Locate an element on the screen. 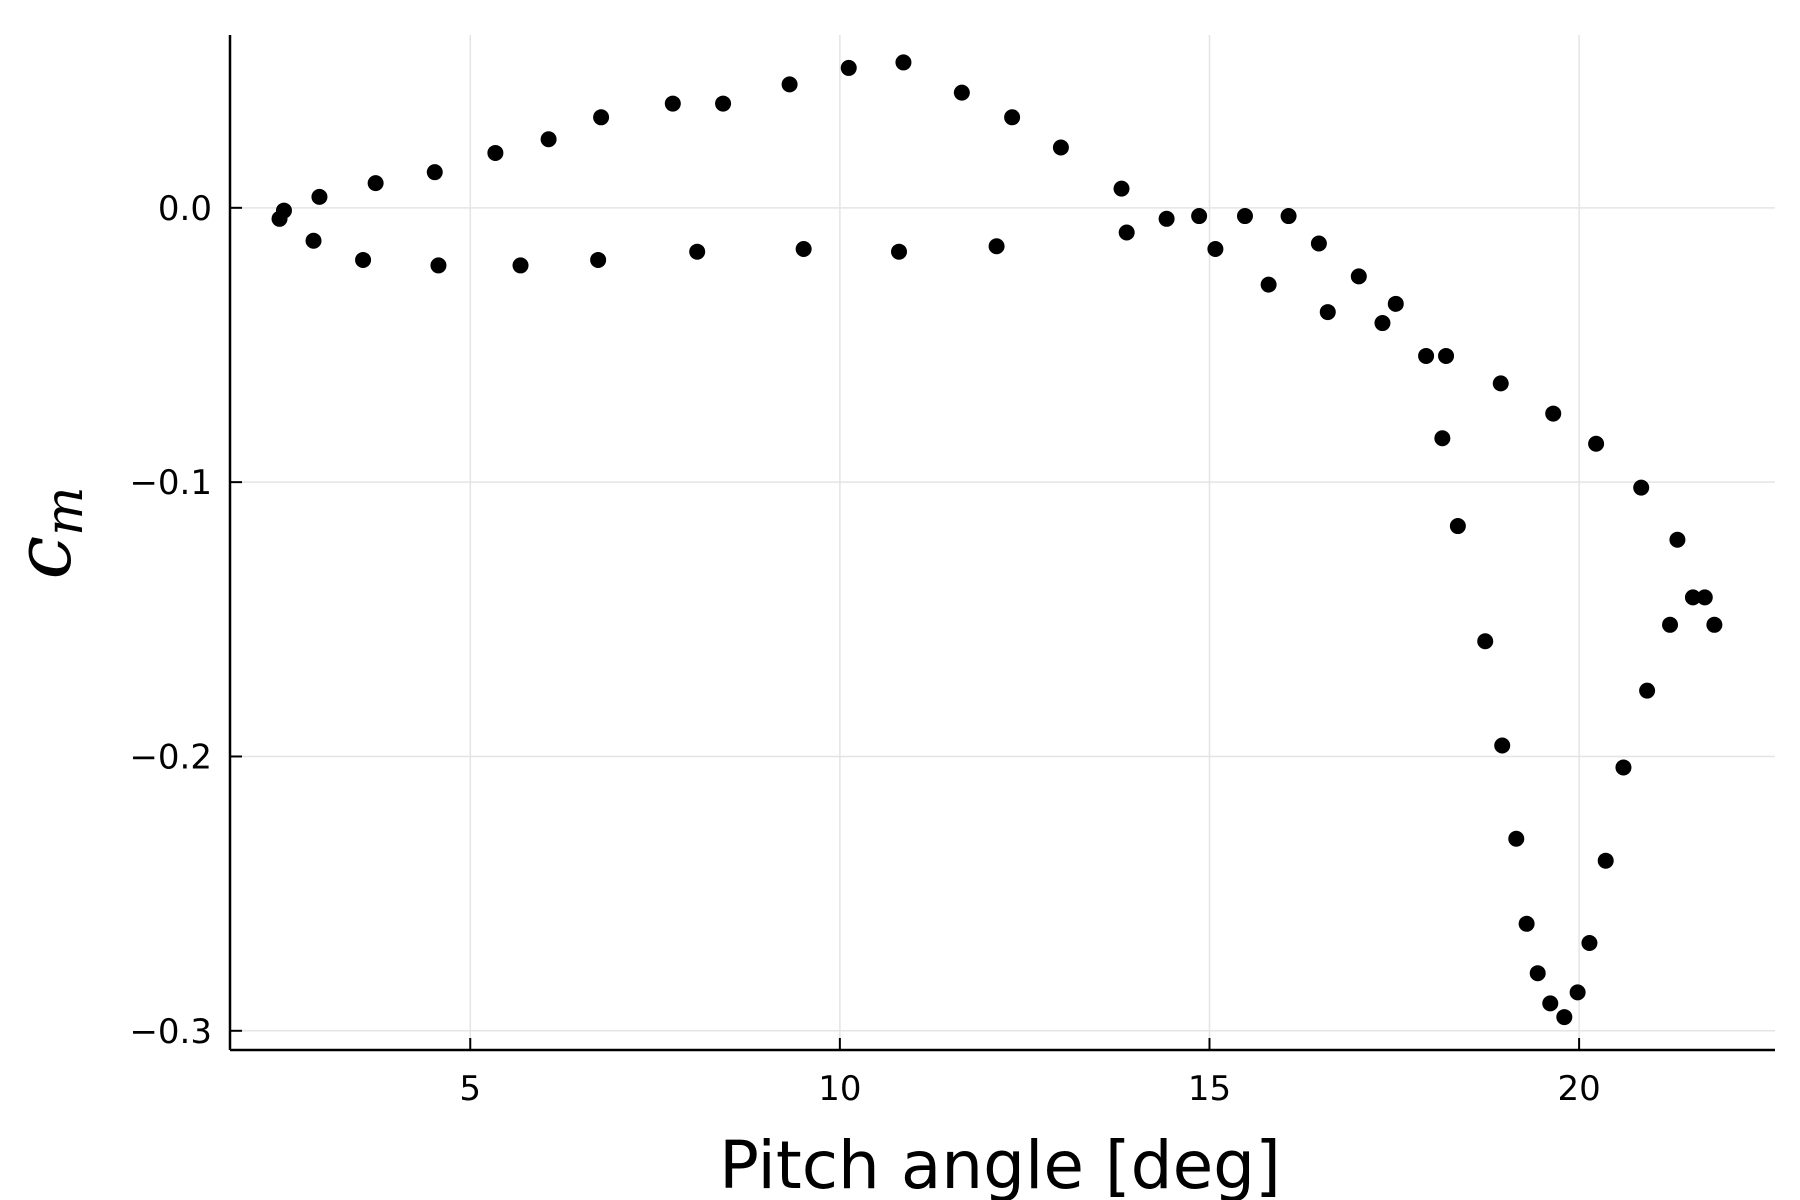 The image size is (1800, 1200). x-tick-label: 15 is located at coordinates (1209, 1089).